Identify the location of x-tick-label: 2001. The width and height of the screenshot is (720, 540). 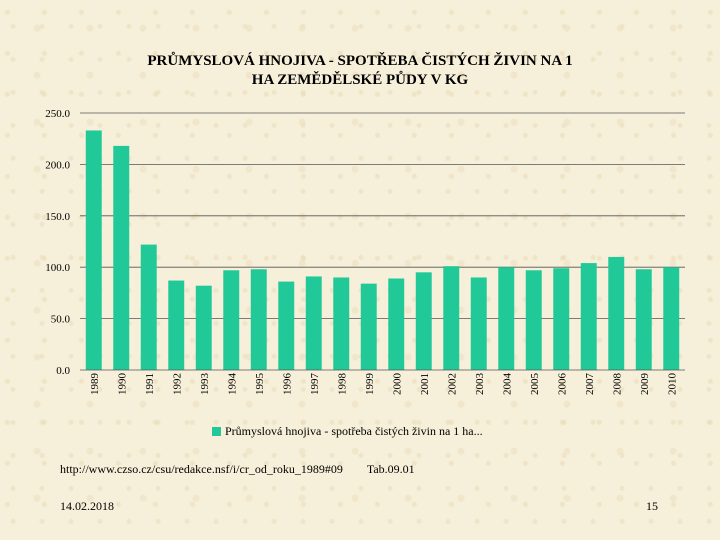
(425, 384).